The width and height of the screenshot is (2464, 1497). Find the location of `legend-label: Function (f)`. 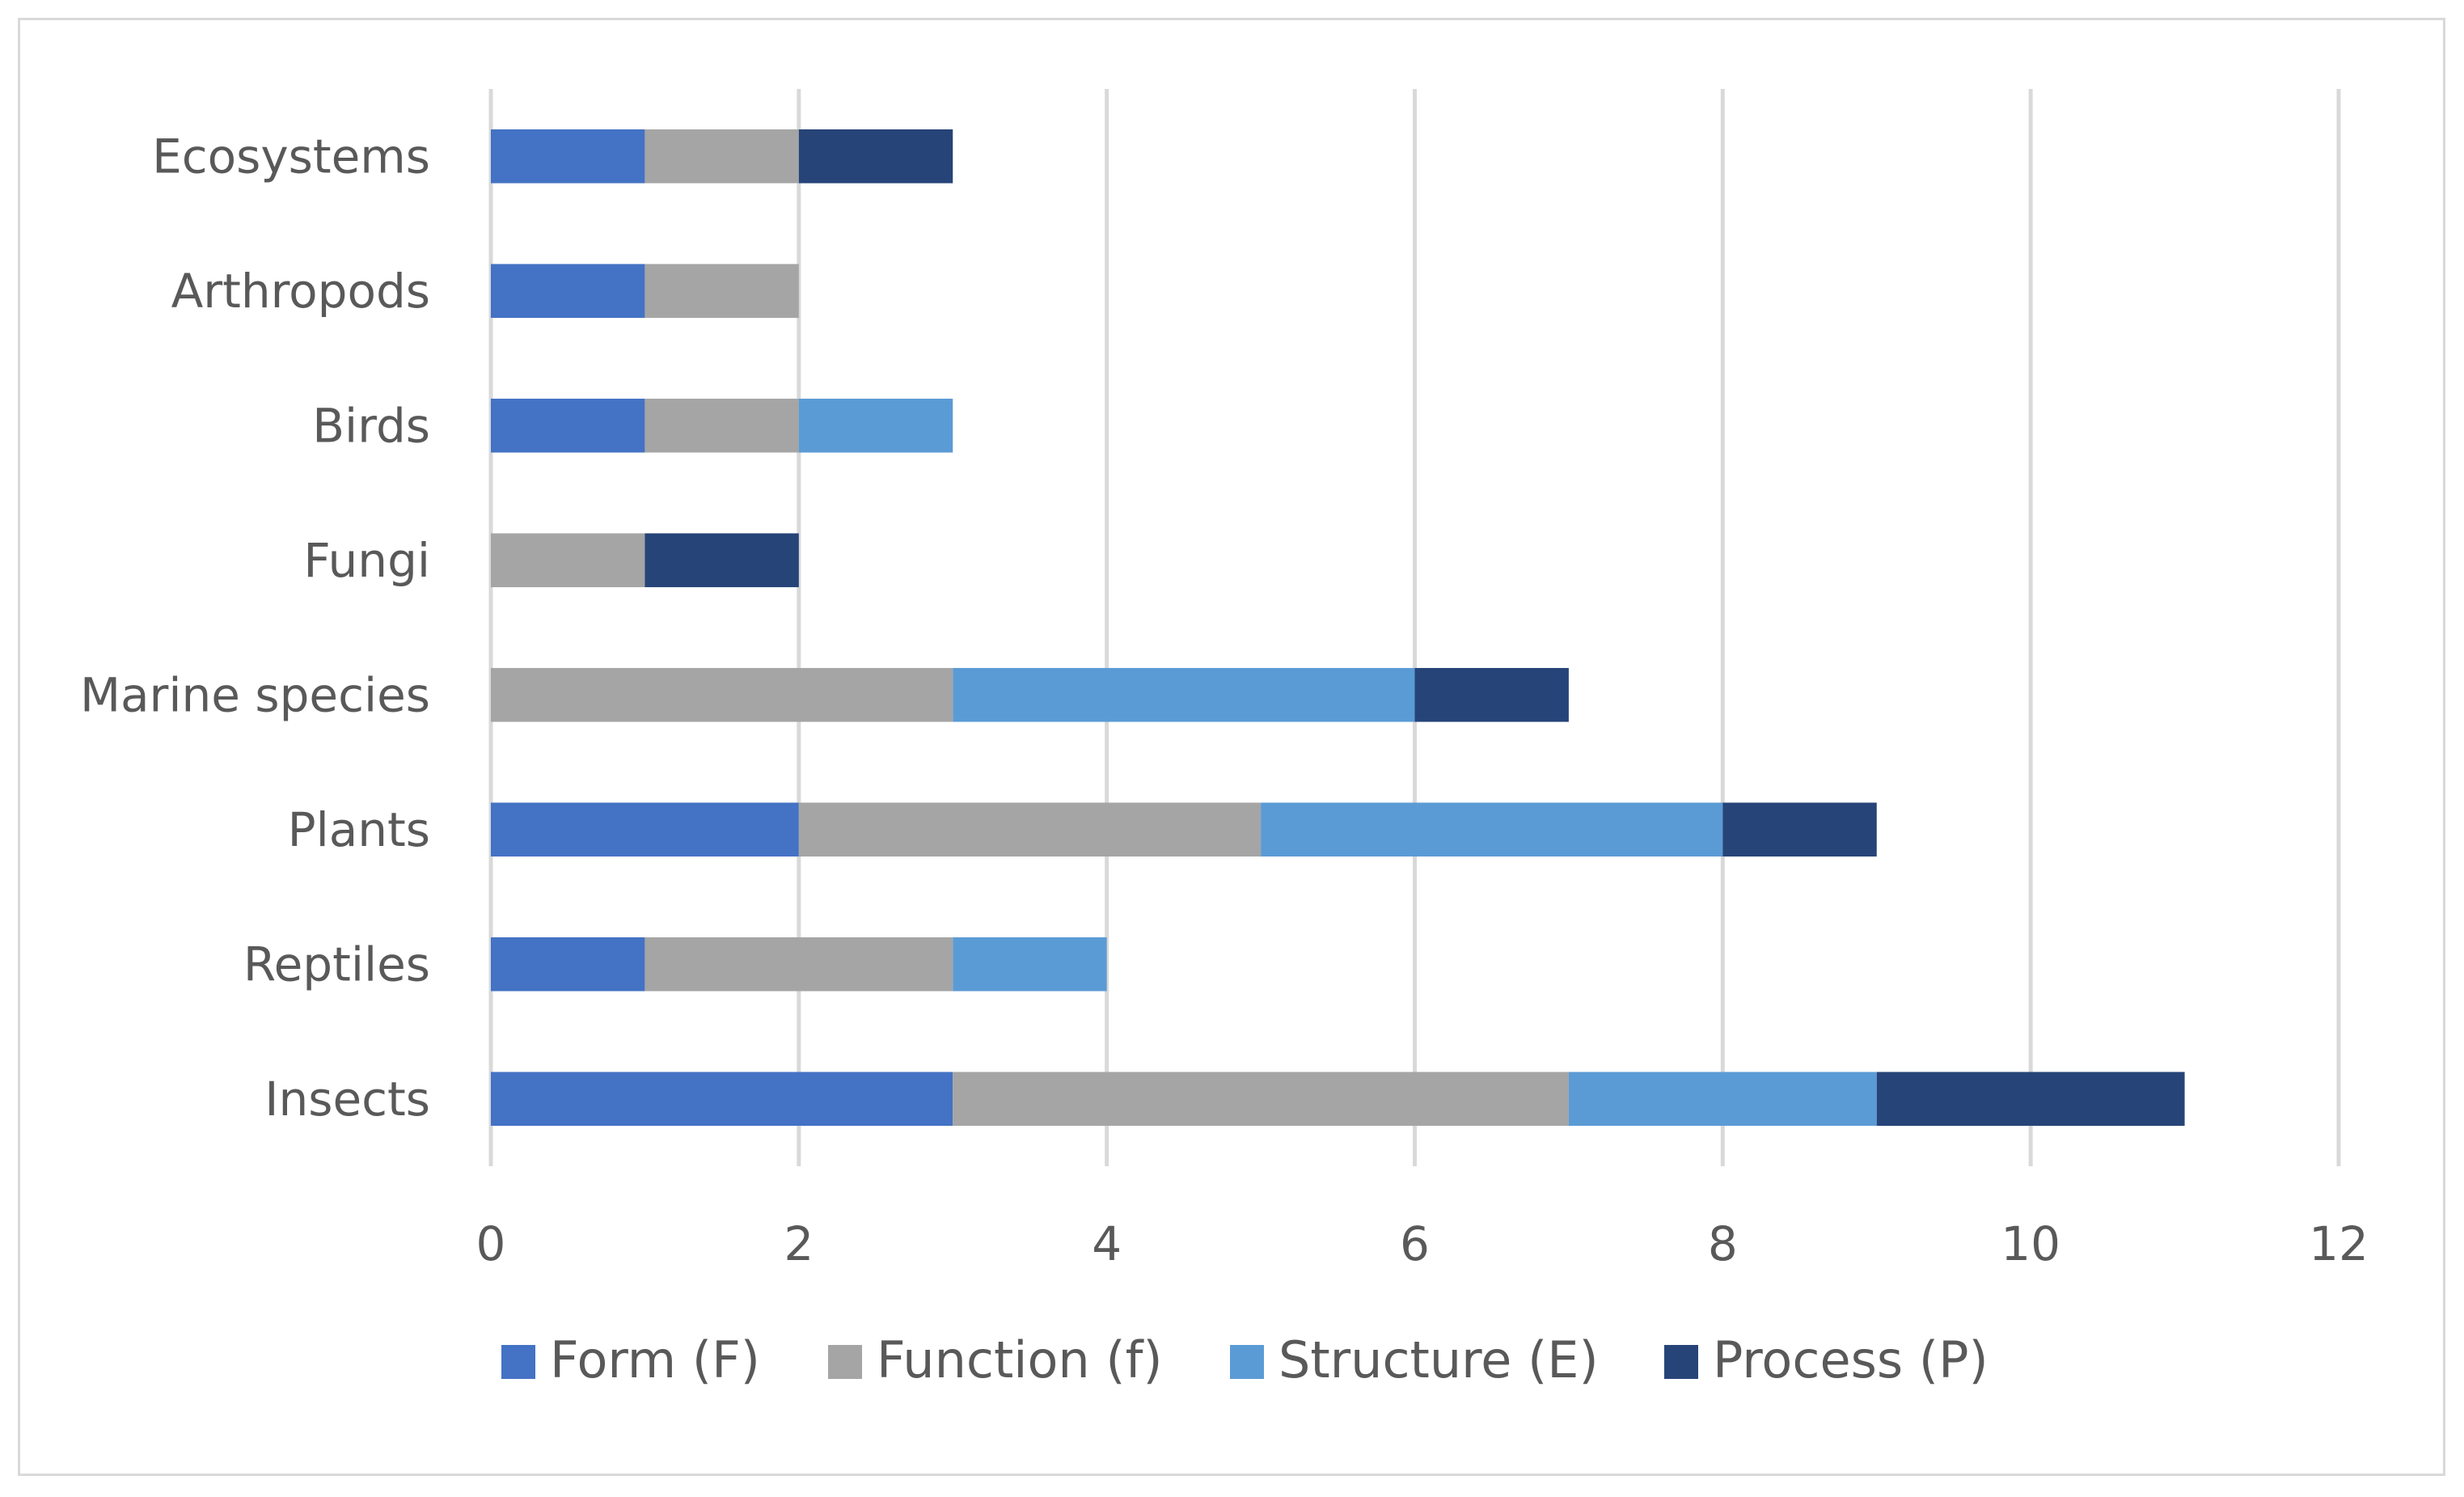

legend-label: Function (f) is located at coordinates (1020, 1360).